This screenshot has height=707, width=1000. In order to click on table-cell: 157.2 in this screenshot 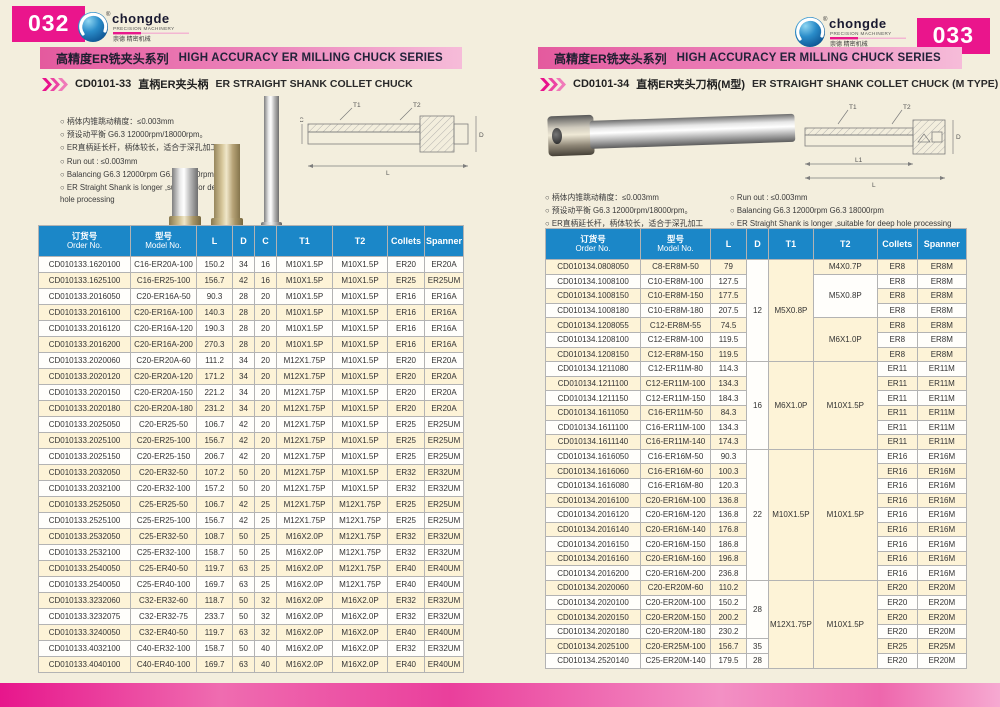, I will do `click(214, 488)`.